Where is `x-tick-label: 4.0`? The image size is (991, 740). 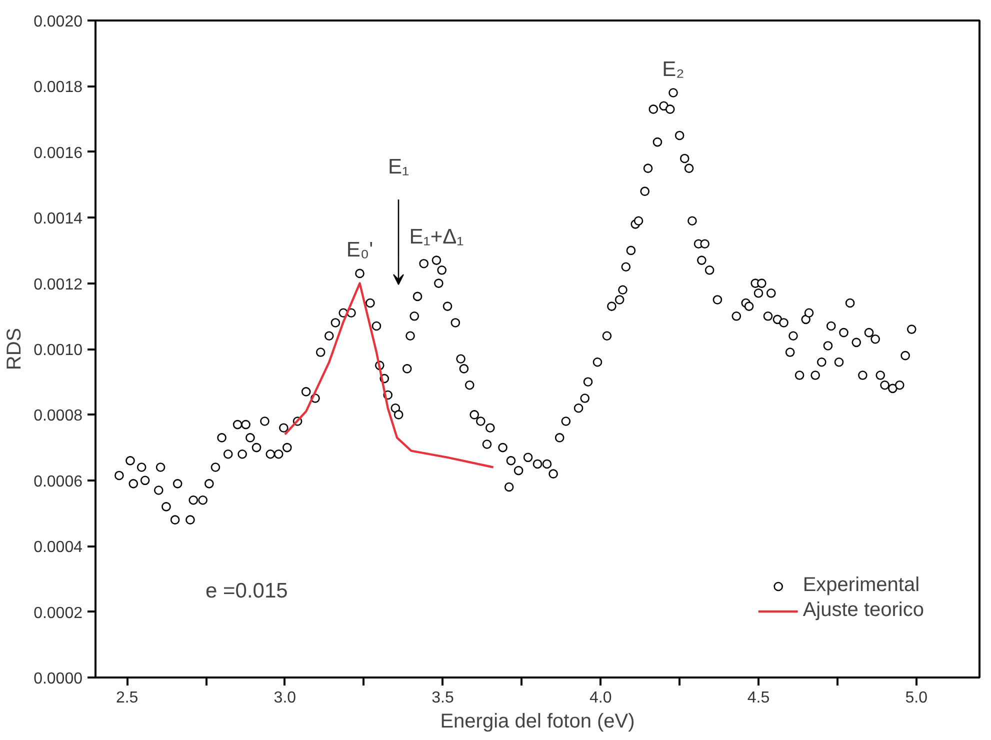
x-tick-label: 4.0 is located at coordinates (601, 698).